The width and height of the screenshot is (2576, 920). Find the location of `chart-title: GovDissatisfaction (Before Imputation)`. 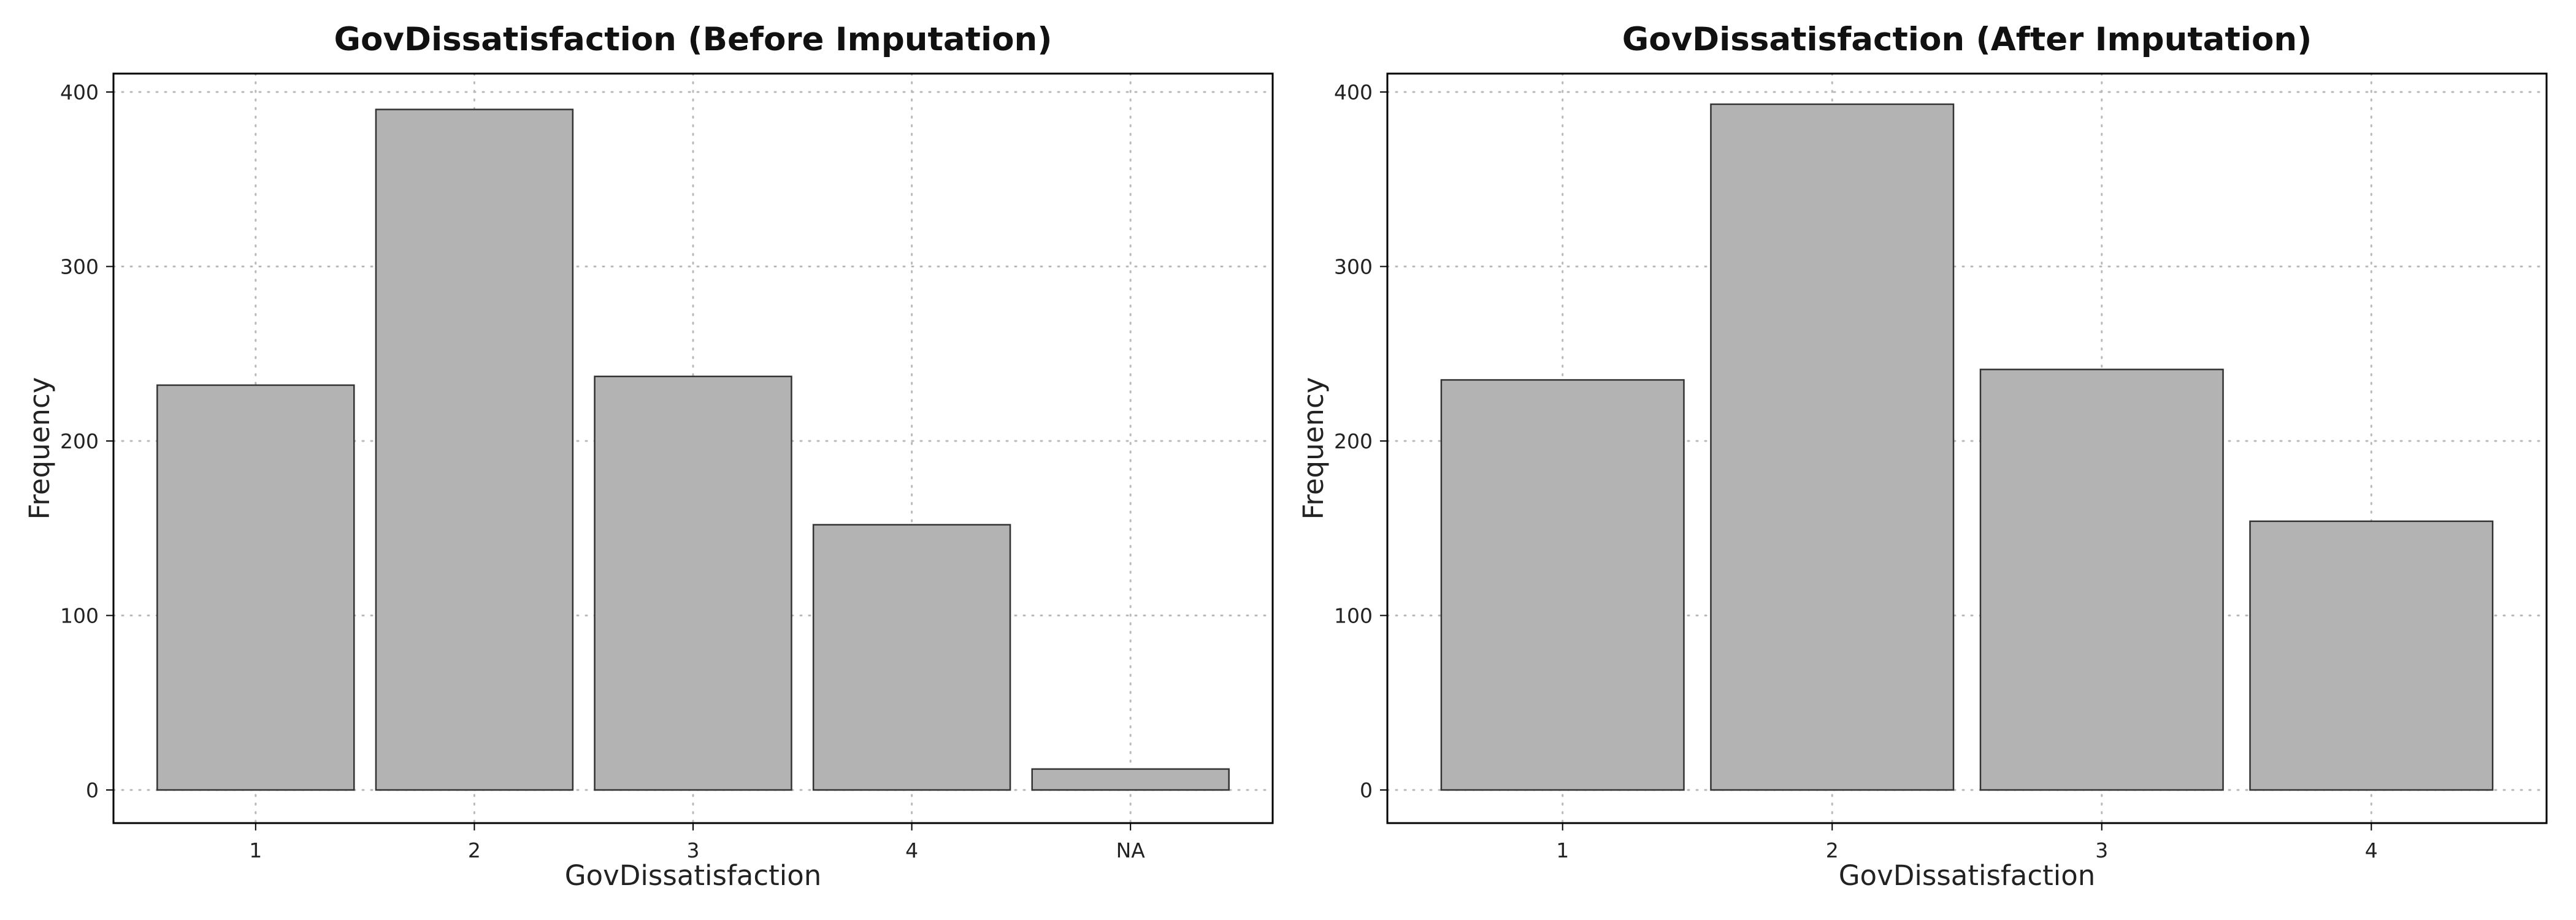

chart-title: GovDissatisfaction (Before Imputation) is located at coordinates (693, 39).